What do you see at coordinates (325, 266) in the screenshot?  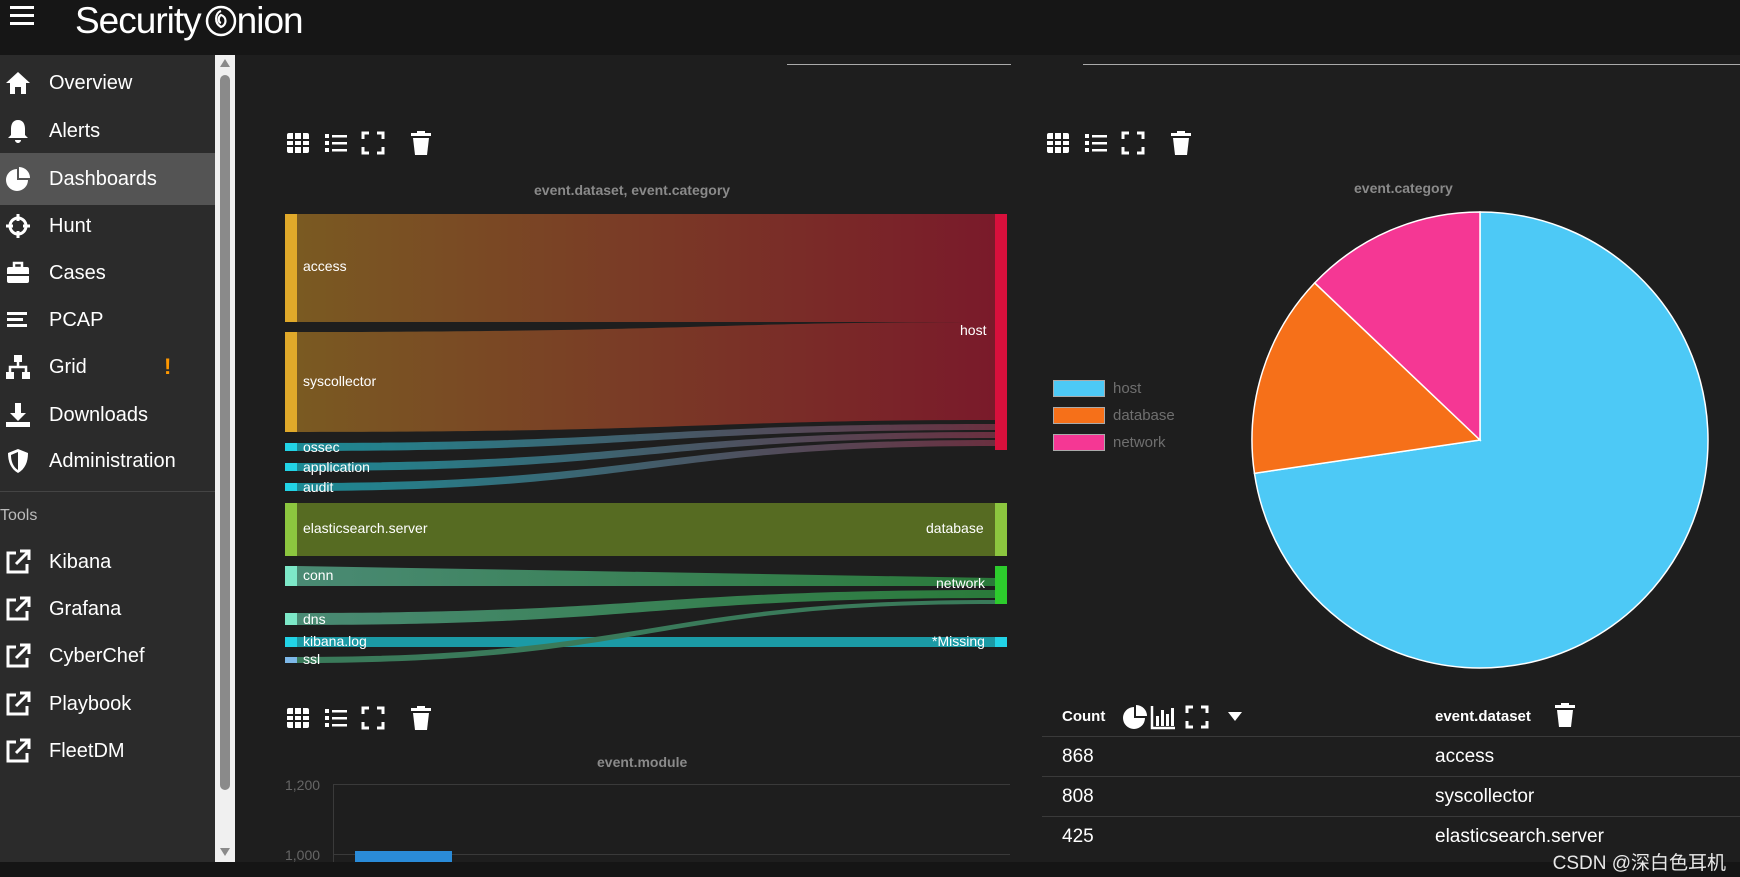 I see `sankey-label-access: access` at bounding box center [325, 266].